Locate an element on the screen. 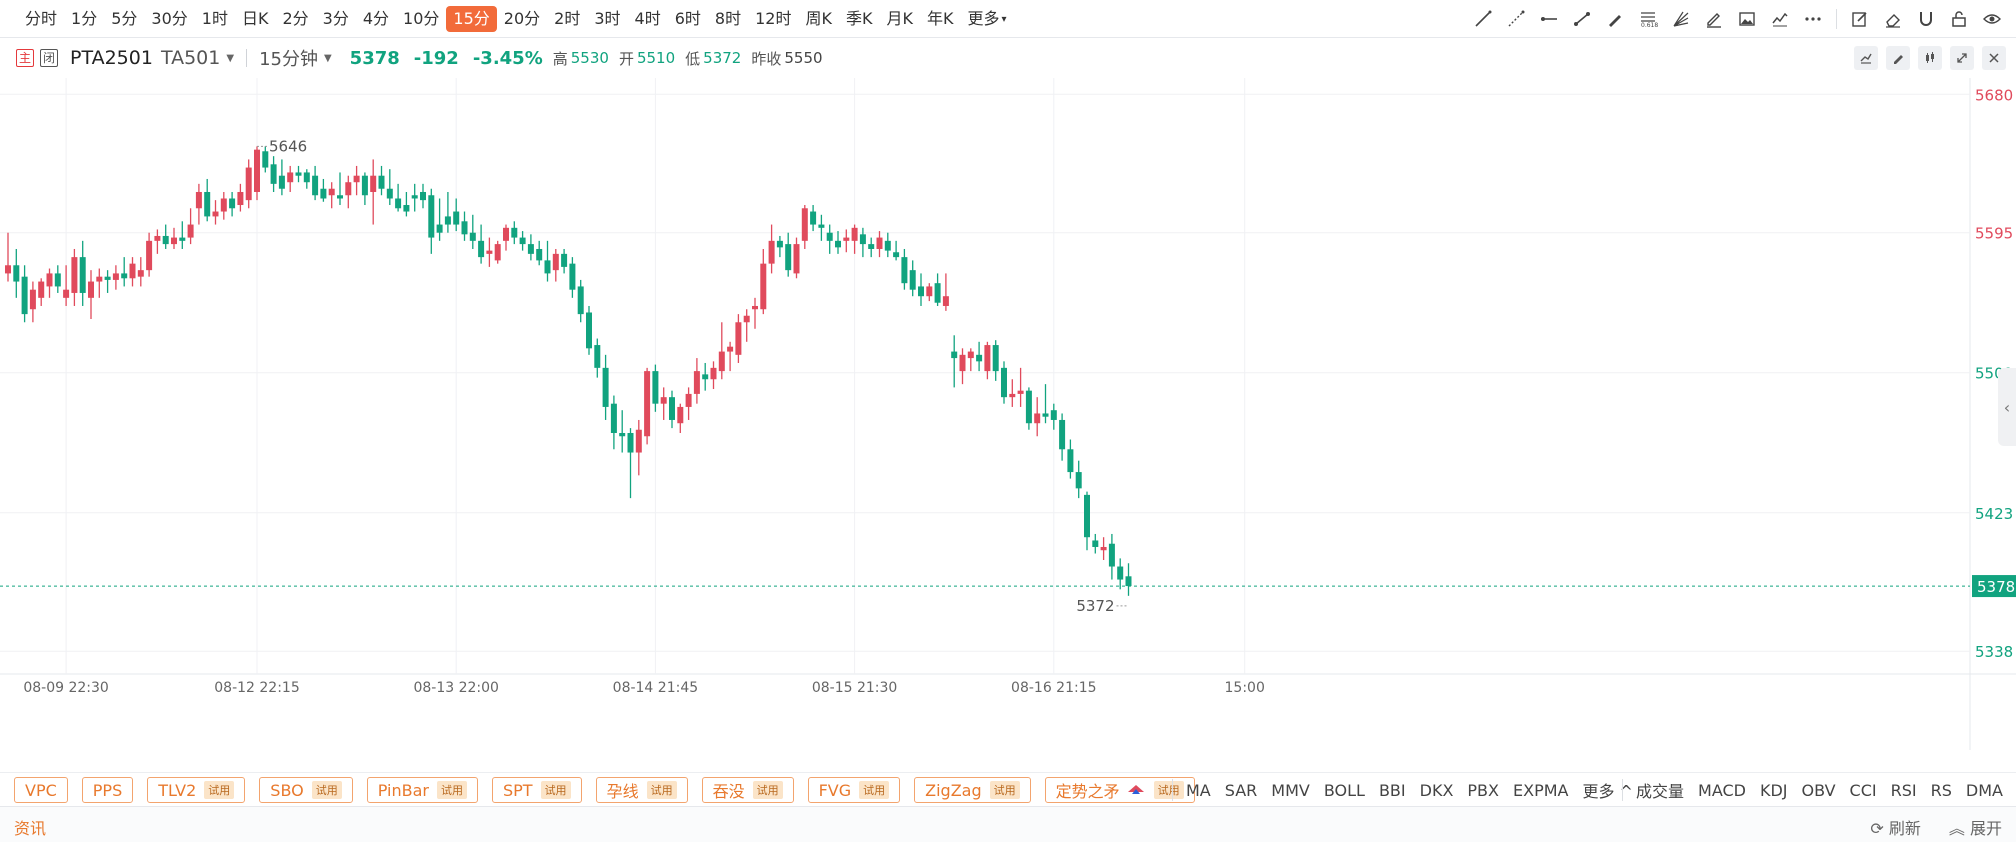 The height and width of the screenshot is (842, 2016). close-icon is located at coordinates (1994, 58).